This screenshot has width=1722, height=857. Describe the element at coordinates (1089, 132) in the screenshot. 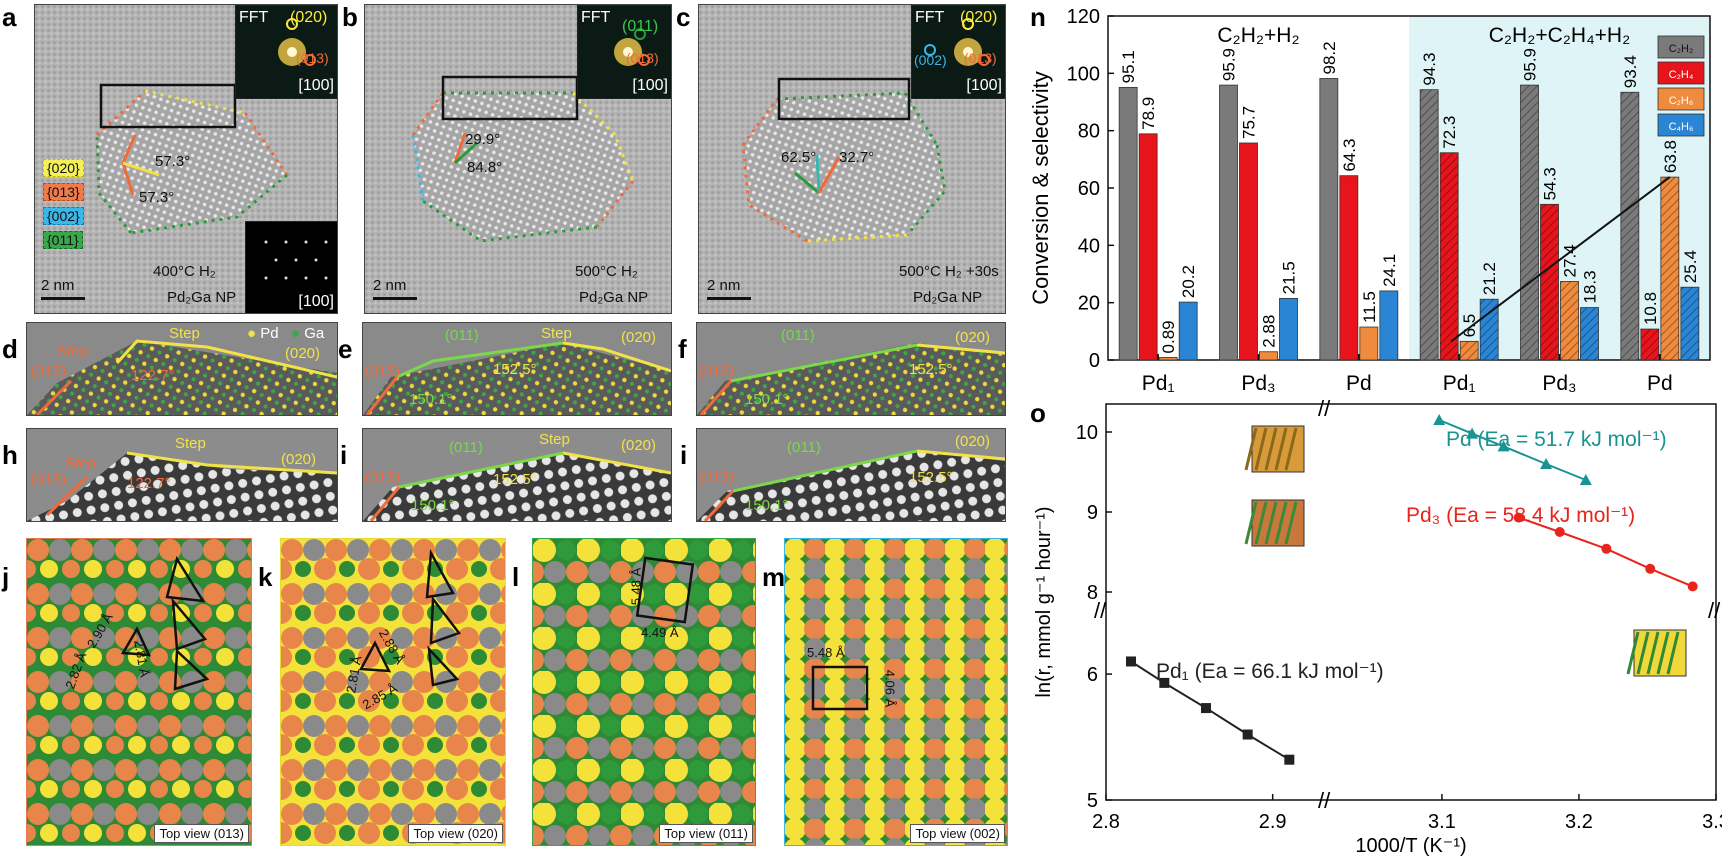

I see `ytick-label-4: 80` at that location.